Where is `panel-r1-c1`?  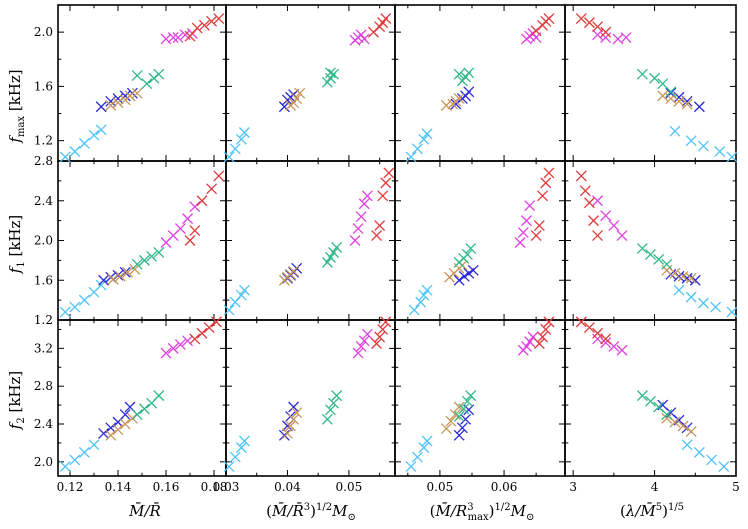
panel-r1-c1 is located at coordinates (310, 240).